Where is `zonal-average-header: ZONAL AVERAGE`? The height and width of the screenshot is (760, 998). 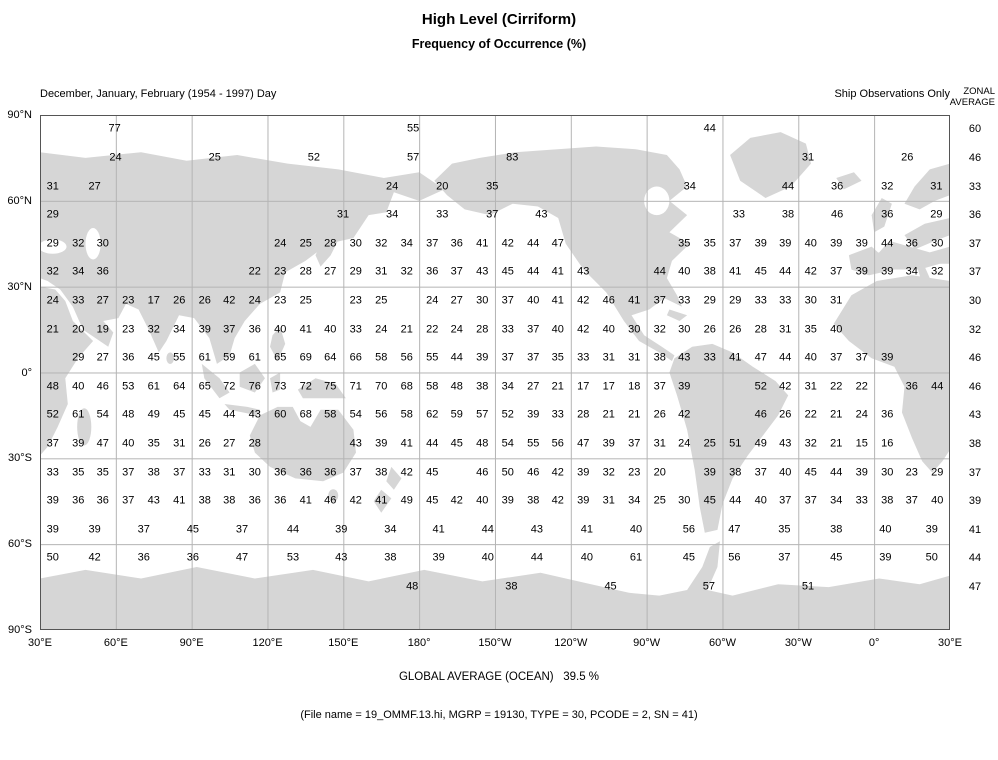
zonal-average-header: ZONAL AVERAGE is located at coordinates (968, 97).